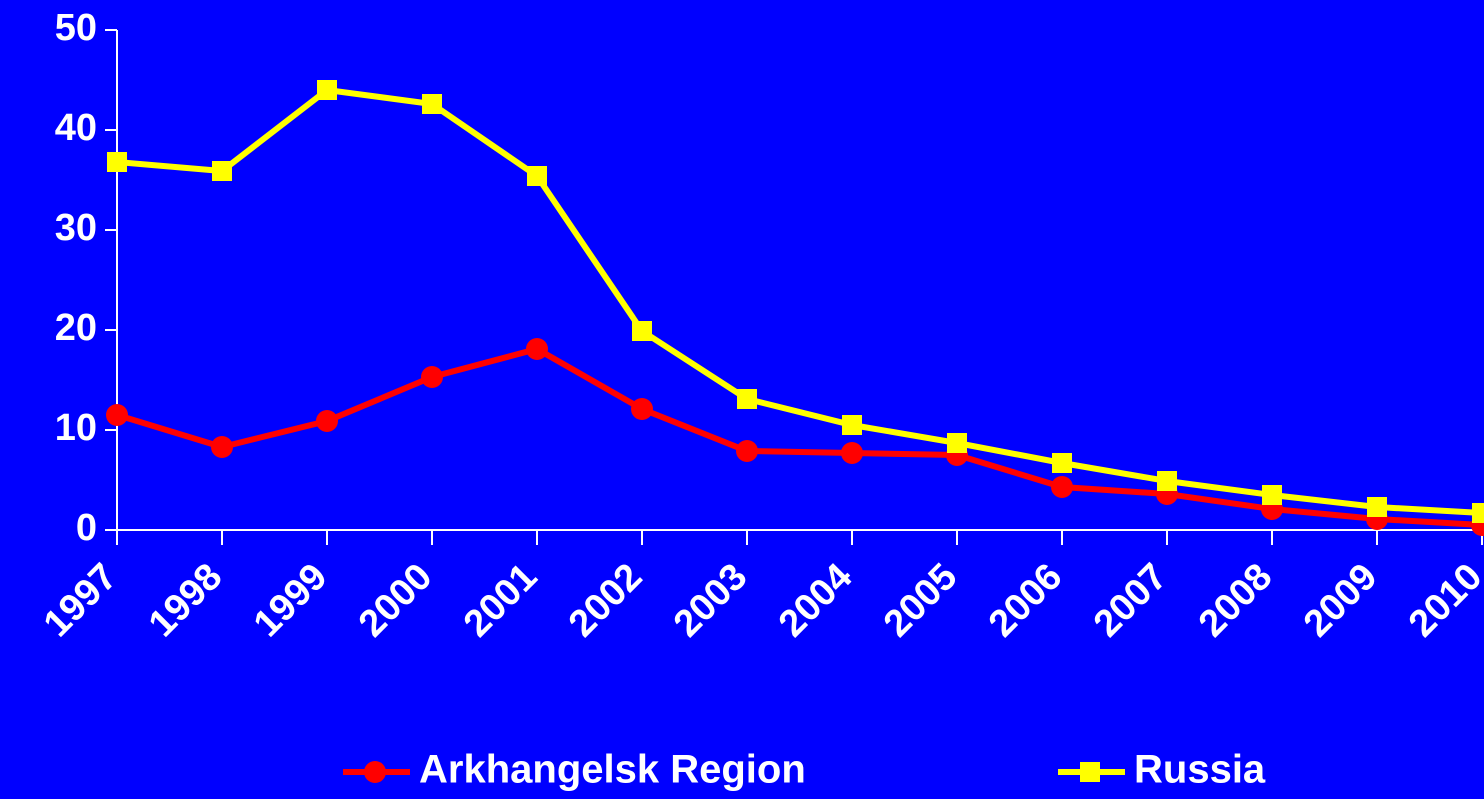 The height and width of the screenshot is (799, 1484). Describe the element at coordinates (76, 28) in the screenshot. I see `y-tick-label: 50` at that location.